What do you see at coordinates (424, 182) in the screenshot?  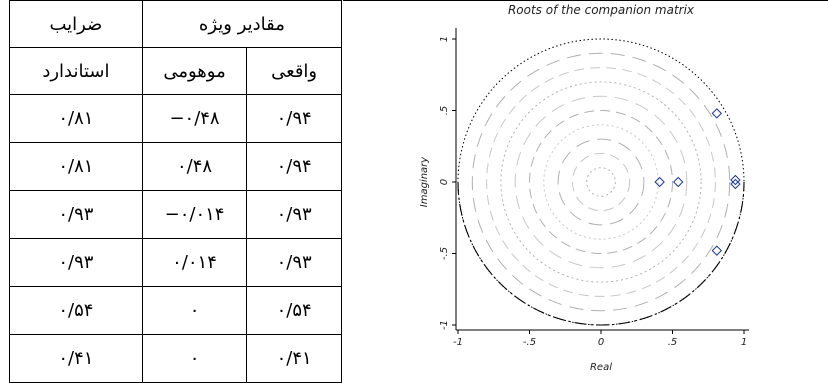 I see `y-axis-label: Imaginary` at bounding box center [424, 182].